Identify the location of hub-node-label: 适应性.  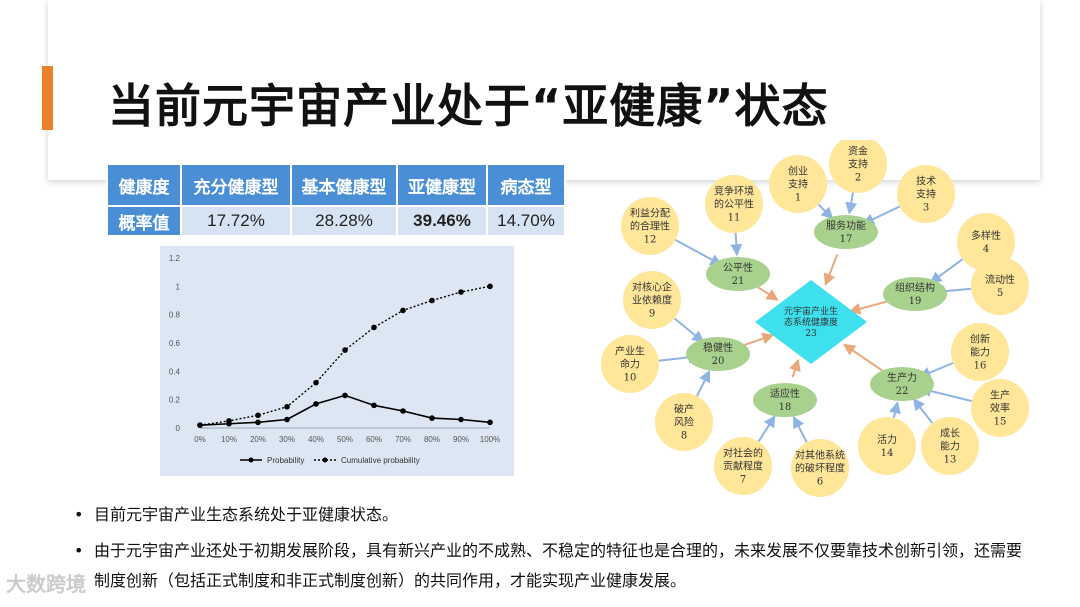
(785, 393).